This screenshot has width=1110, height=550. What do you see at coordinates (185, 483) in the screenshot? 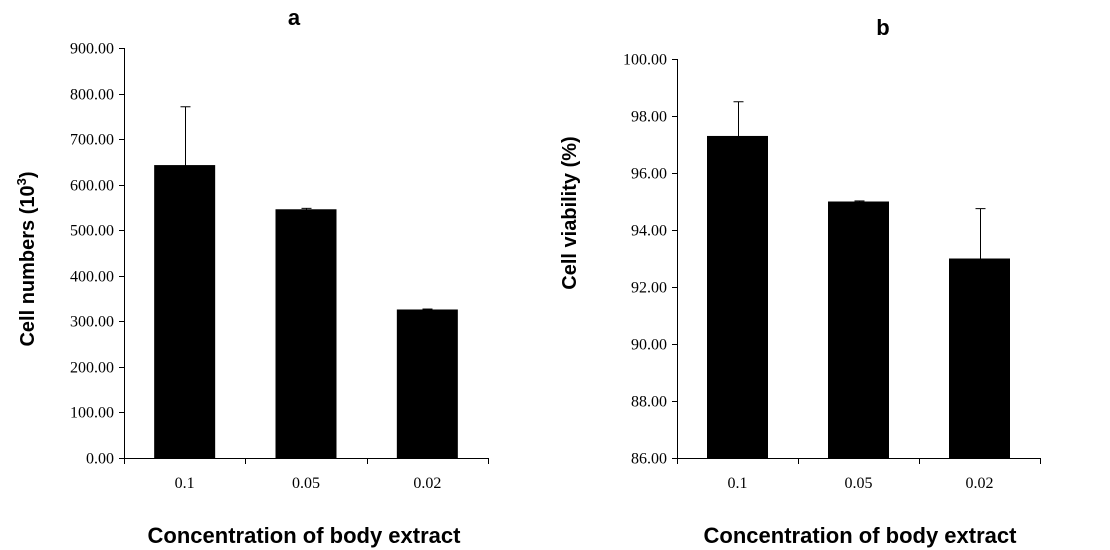
I see `panel-a-category-label: 0.1` at bounding box center [185, 483].